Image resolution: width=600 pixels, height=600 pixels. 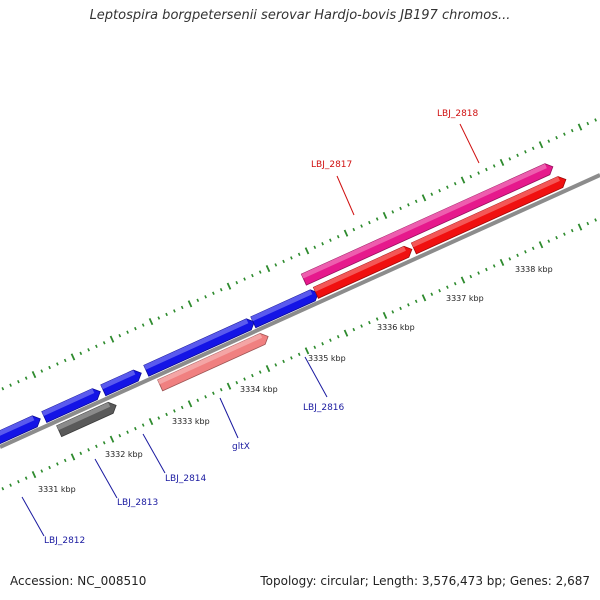 I want to click on gene-label: LBJ_2816, so click(x=324, y=408).